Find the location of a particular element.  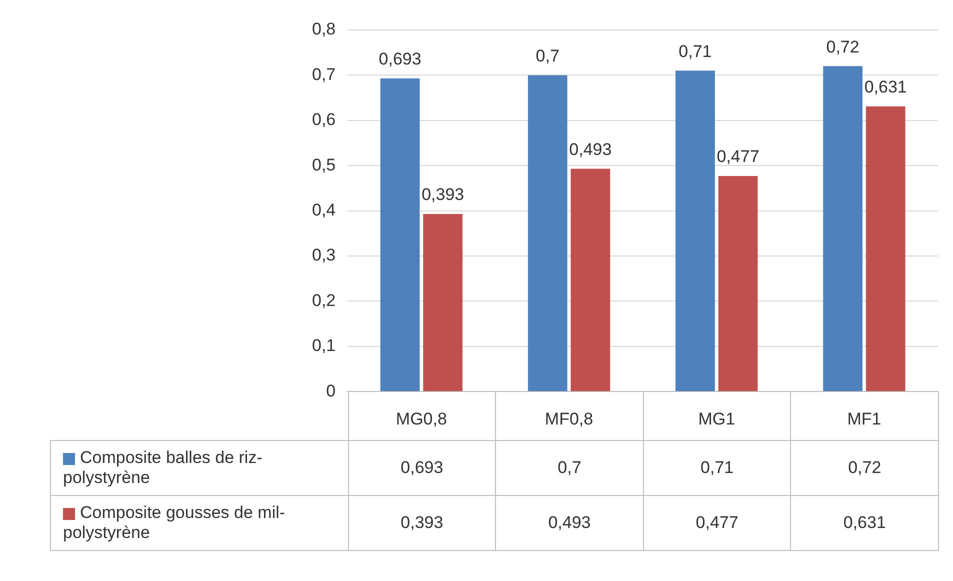

data-label: 0,71 is located at coordinates (717, 468).